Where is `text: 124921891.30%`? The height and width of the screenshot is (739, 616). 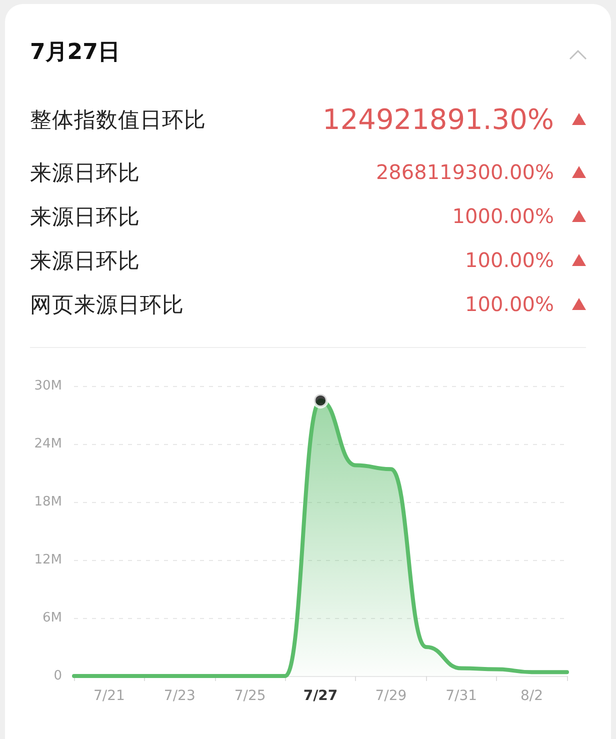
text: 124921891.30% is located at coordinates (438, 119).